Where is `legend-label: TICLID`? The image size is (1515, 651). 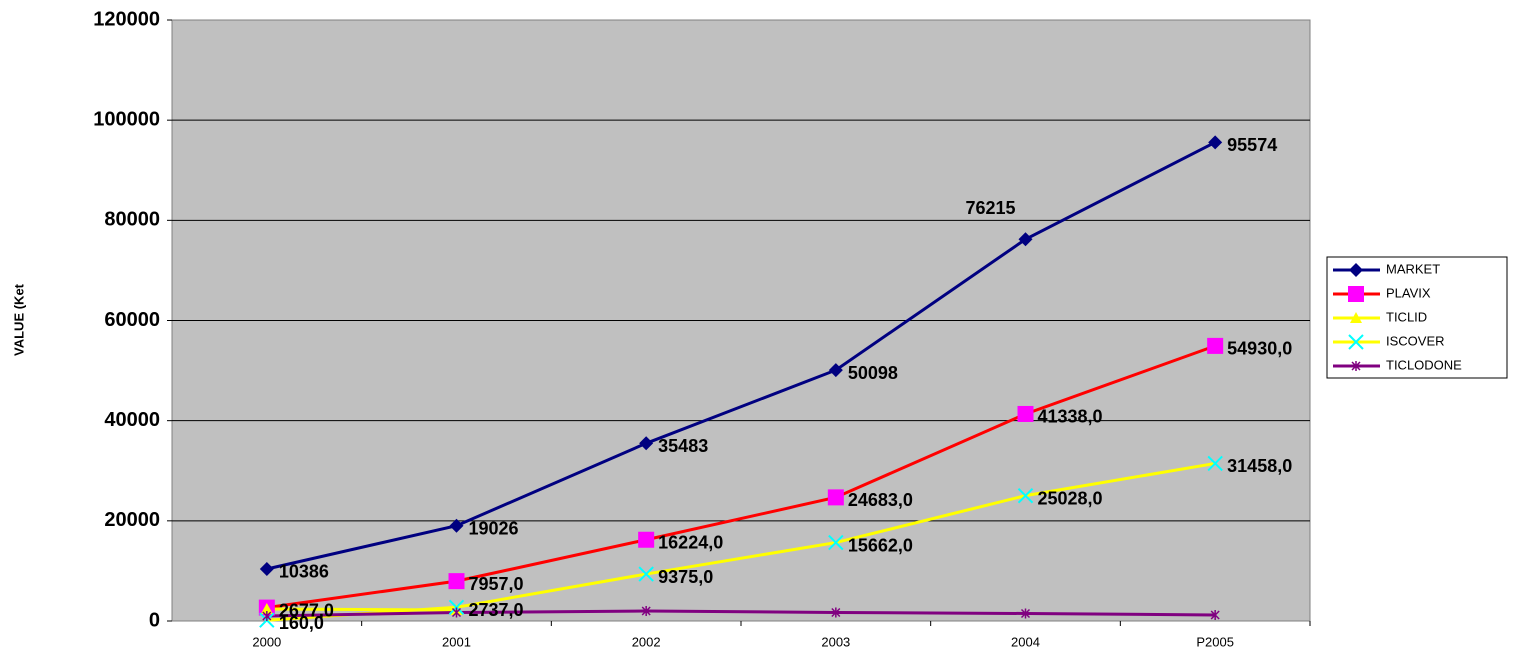 legend-label: TICLID is located at coordinates (1406, 316).